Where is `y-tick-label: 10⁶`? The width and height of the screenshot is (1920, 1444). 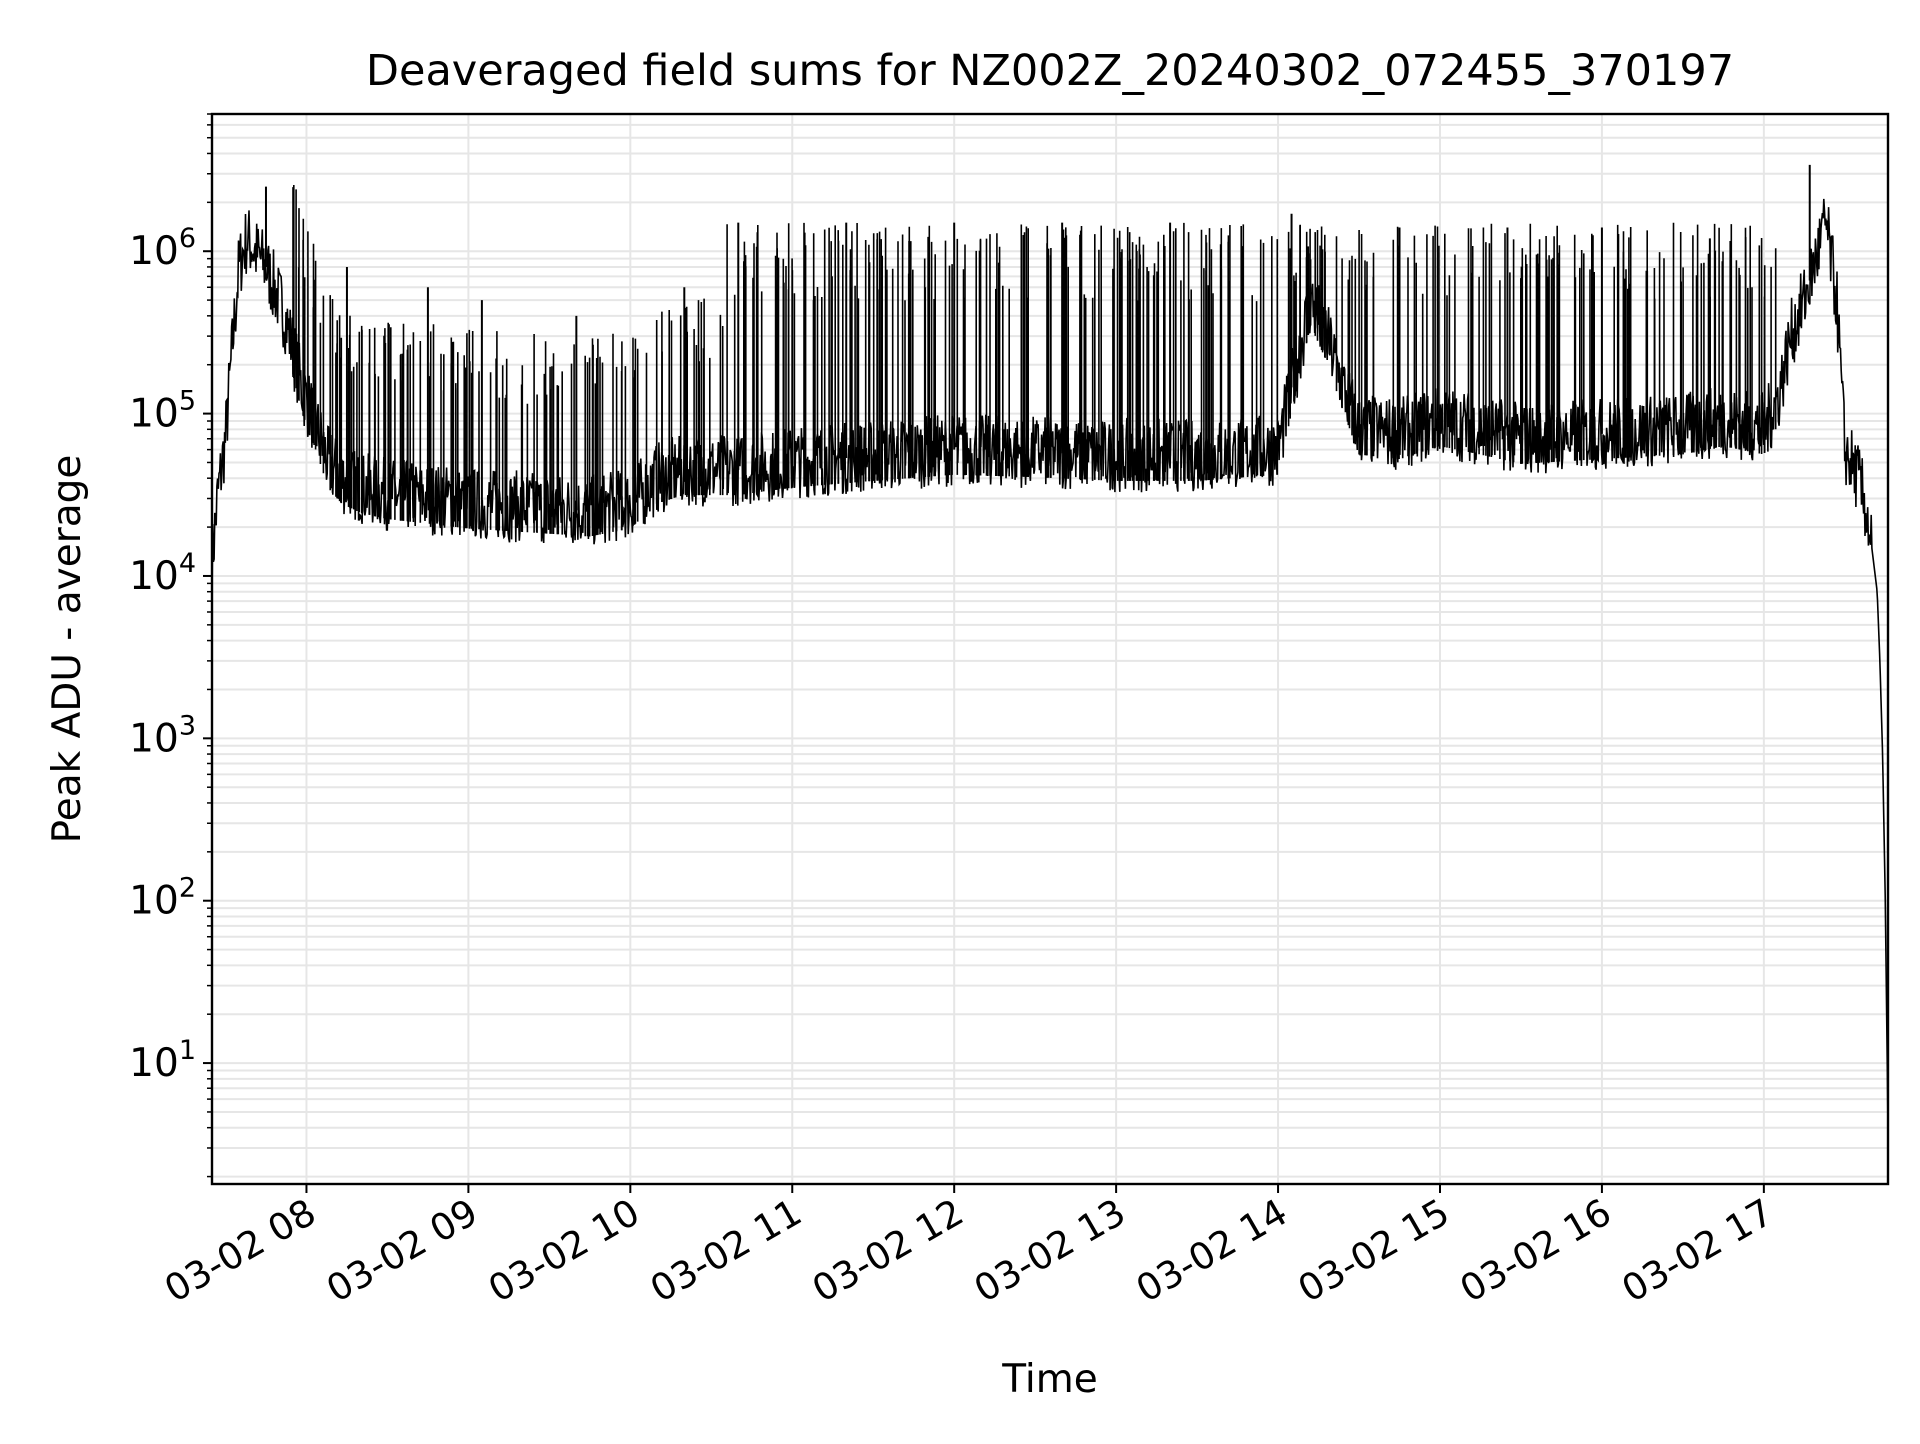 y-tick-label: 10⁶ is located at coordinates (162, 248).